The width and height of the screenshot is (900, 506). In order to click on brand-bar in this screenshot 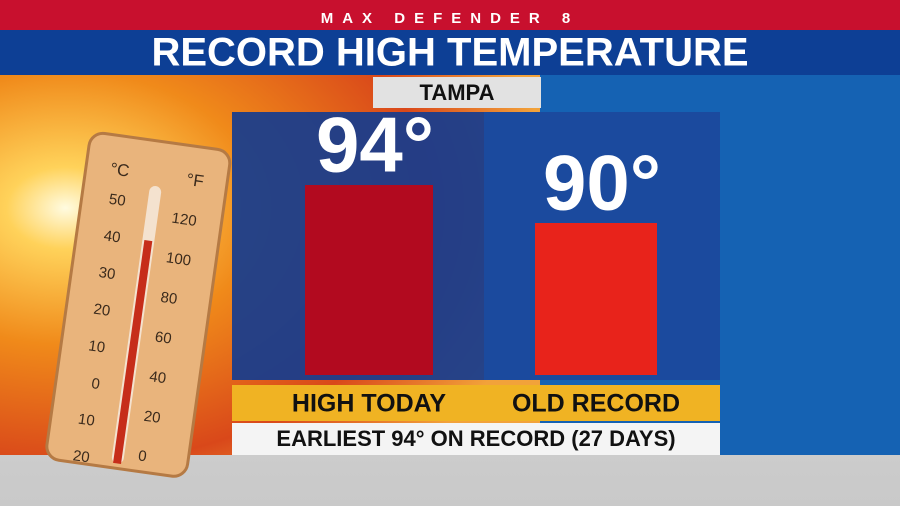, I will do `click(450, 15)`.